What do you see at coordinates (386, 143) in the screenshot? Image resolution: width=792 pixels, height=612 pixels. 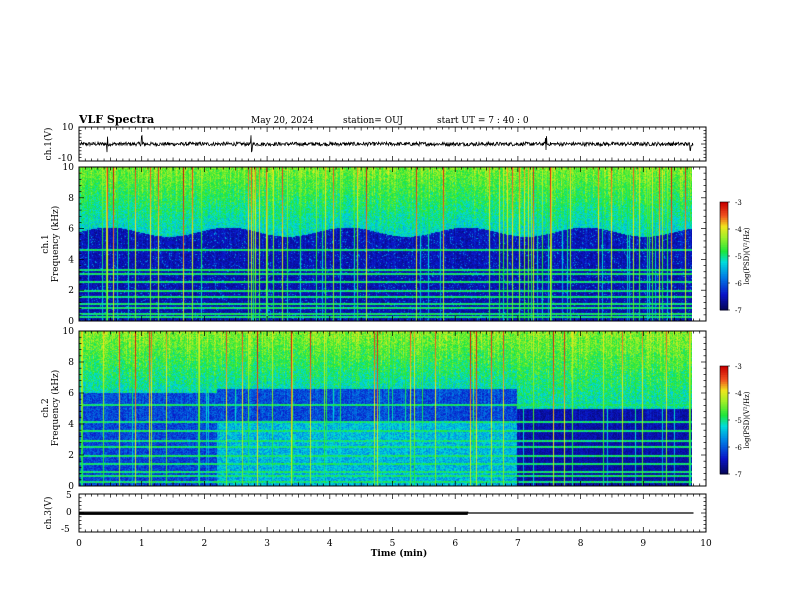 I see `ch1-waveform-plot` at bounding box center [386, 143].